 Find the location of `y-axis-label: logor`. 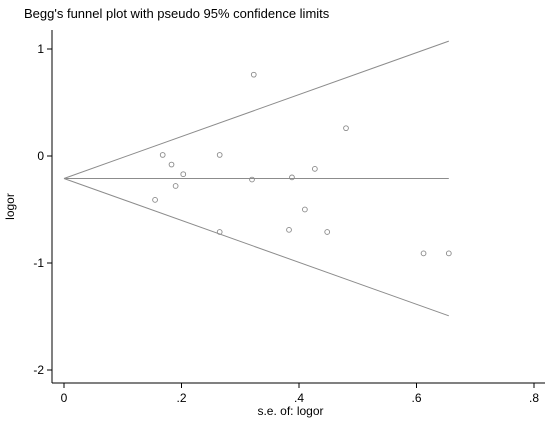

y-axis-label: logor is located at coordinates (10, 206).